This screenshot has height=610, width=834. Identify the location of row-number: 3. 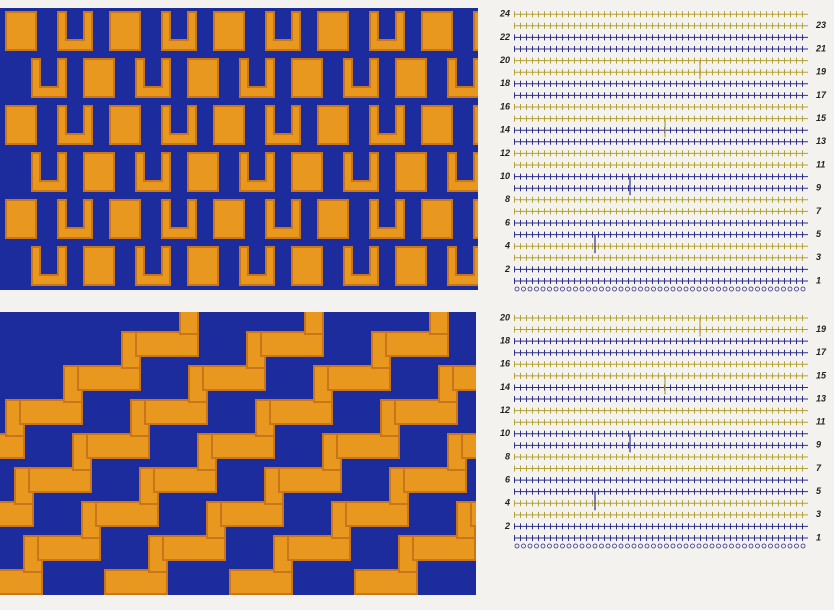
(818, 257).